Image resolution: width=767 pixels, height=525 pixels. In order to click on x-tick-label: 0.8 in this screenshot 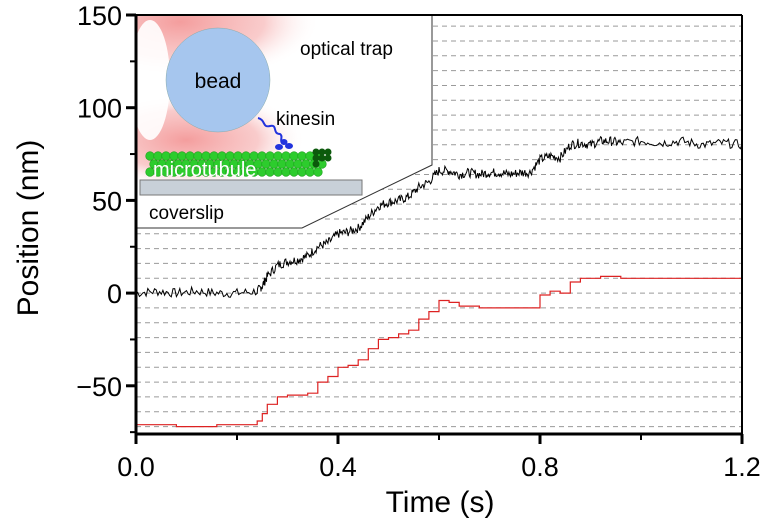, I will do `click(540, 467)`.